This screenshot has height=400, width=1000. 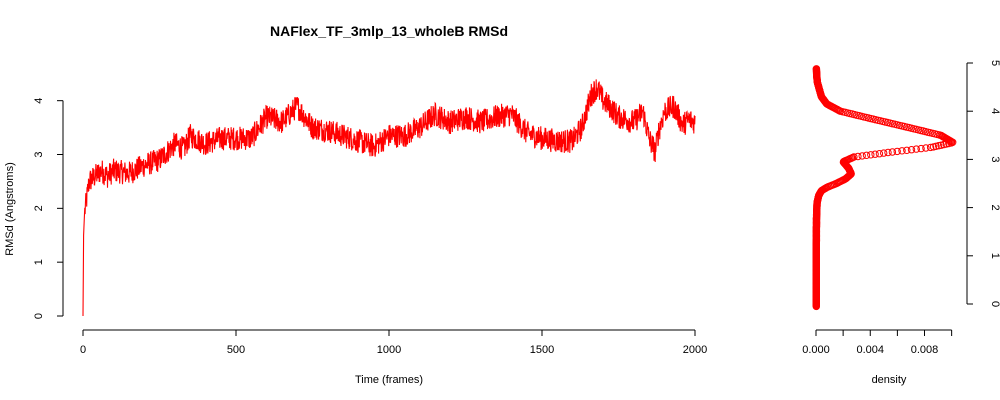 What do you see at coordinates (695, 350) in the screenshot?
I see `main-x-tick-label: 2000` at bounding box center [695, 350].